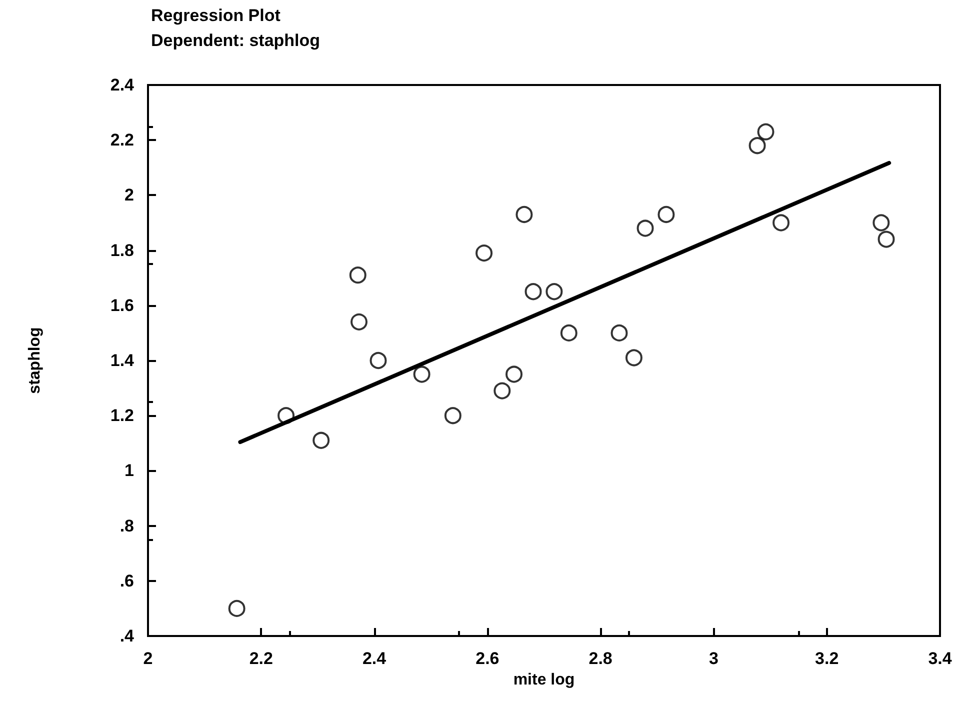 The height and width of the screenshot is (728, 970). What do you see at coordinates (35, 360) in the screenshot?
I see `y-axis-title: staphlog` at bounding box center [35, 360].